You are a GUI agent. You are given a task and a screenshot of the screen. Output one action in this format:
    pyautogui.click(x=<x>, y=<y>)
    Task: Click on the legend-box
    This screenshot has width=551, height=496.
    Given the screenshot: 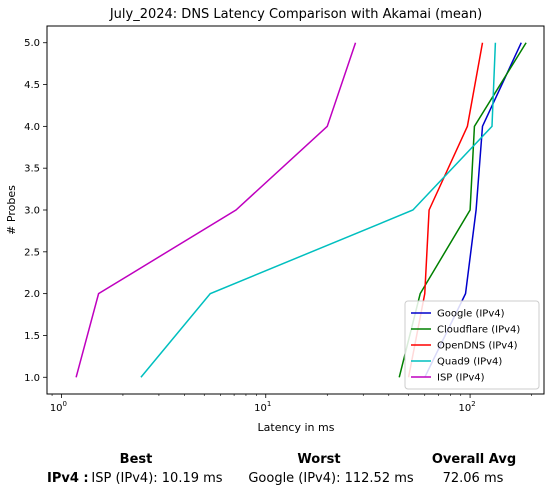 What is the action you would take?
    pyautogui.click(x=472, y=345)
    